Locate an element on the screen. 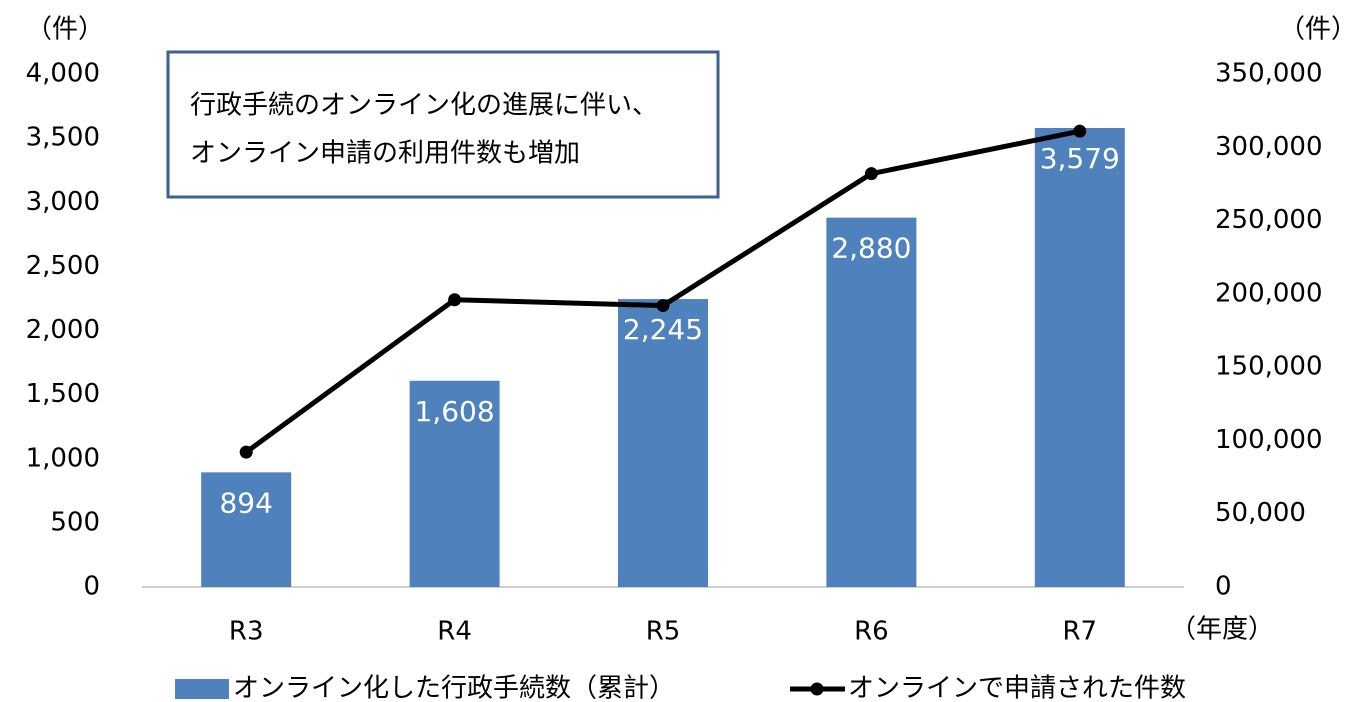 The height and width of the screenshot is (702, 1364). y2-tick-label: 50,000 is located at coordinates (1260, 513).